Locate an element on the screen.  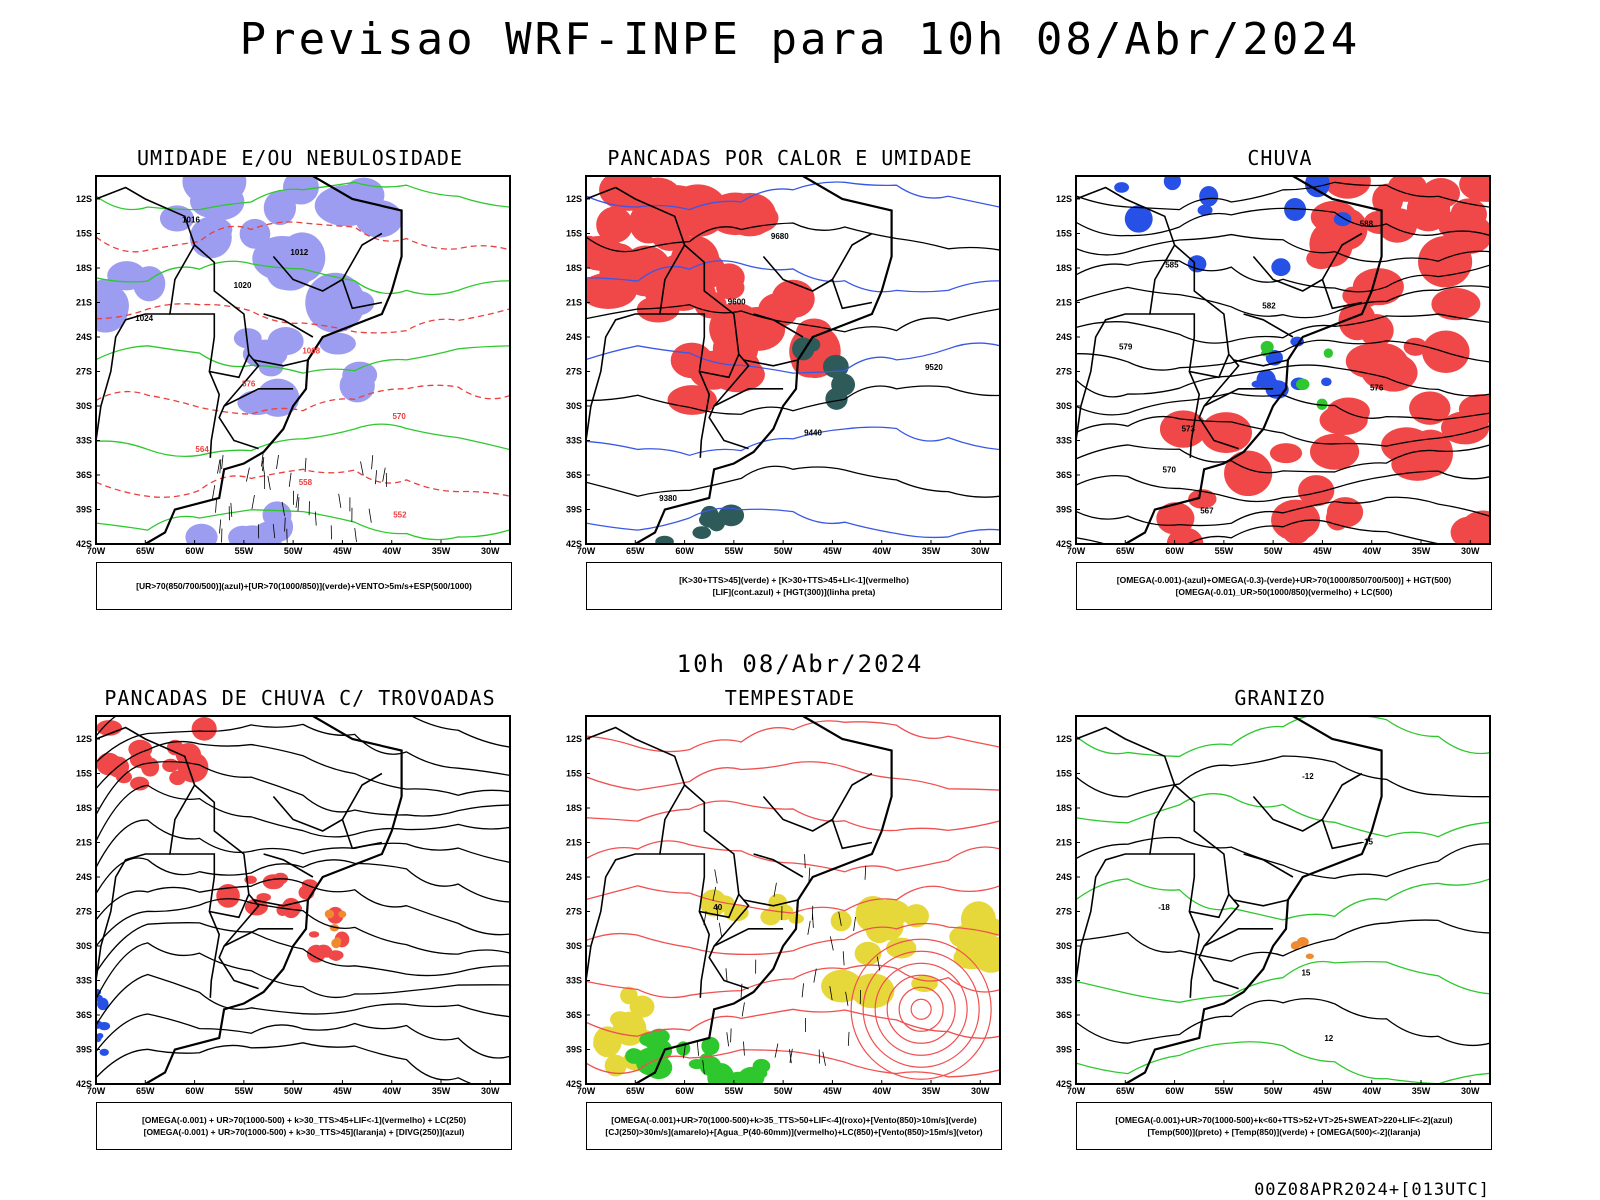
lon-tick-label: 70W is located at coordinates (96, 1090).